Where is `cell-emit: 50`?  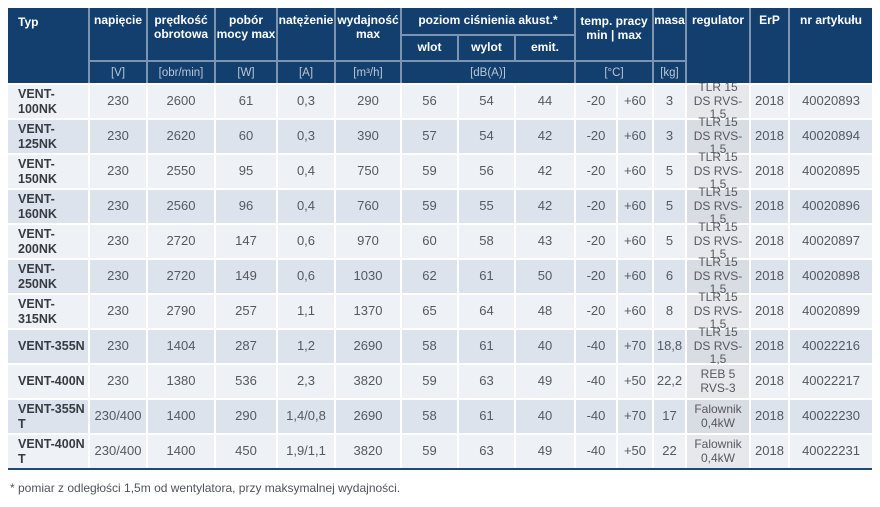
cell-emit: 50 is located at coordinates (545, 276).